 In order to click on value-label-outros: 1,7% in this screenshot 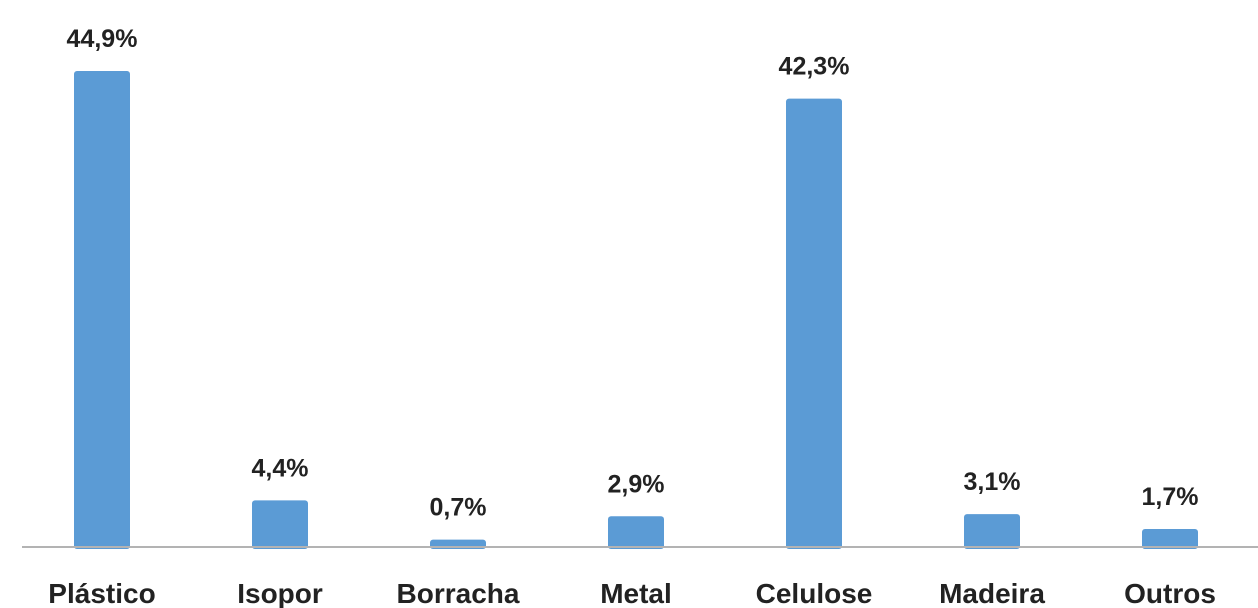, I will do `click(1170, 497)`.